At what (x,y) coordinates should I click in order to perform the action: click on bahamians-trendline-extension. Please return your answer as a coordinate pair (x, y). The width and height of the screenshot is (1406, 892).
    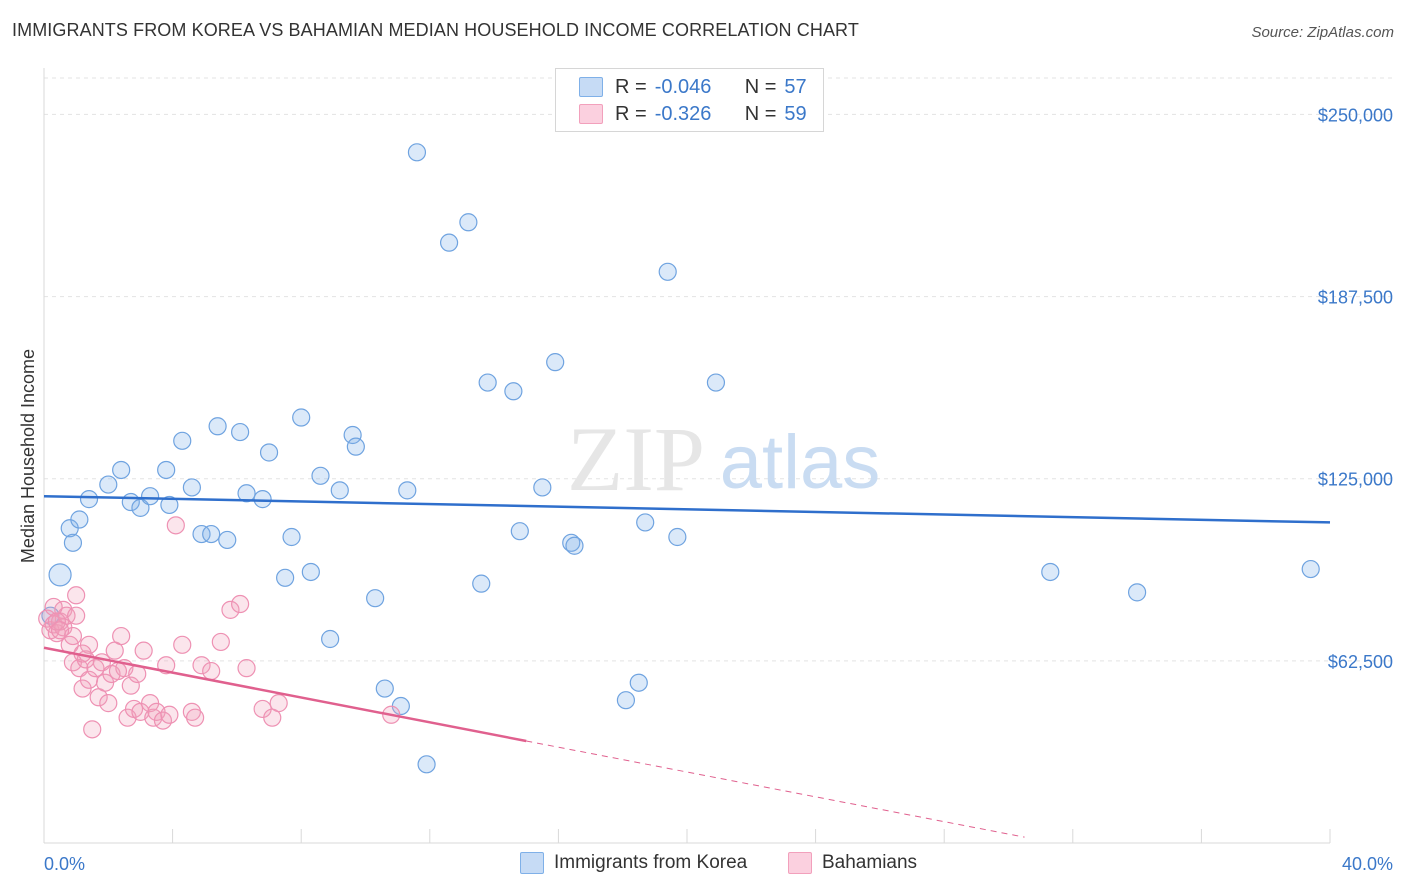
    Looking at the image, I should click on (775, 789).